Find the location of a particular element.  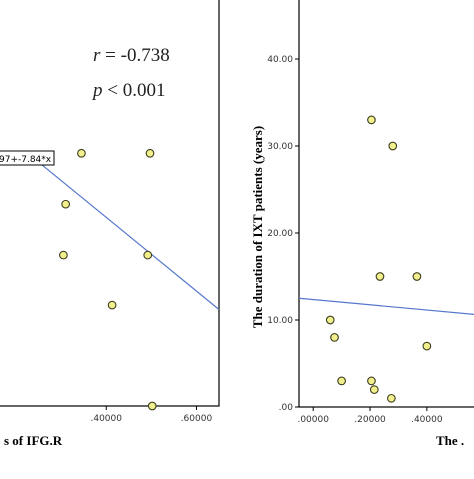

right-y-ticks: .00 10.00 20.00 30.00 40.00 is located at coordinates (283, 234).